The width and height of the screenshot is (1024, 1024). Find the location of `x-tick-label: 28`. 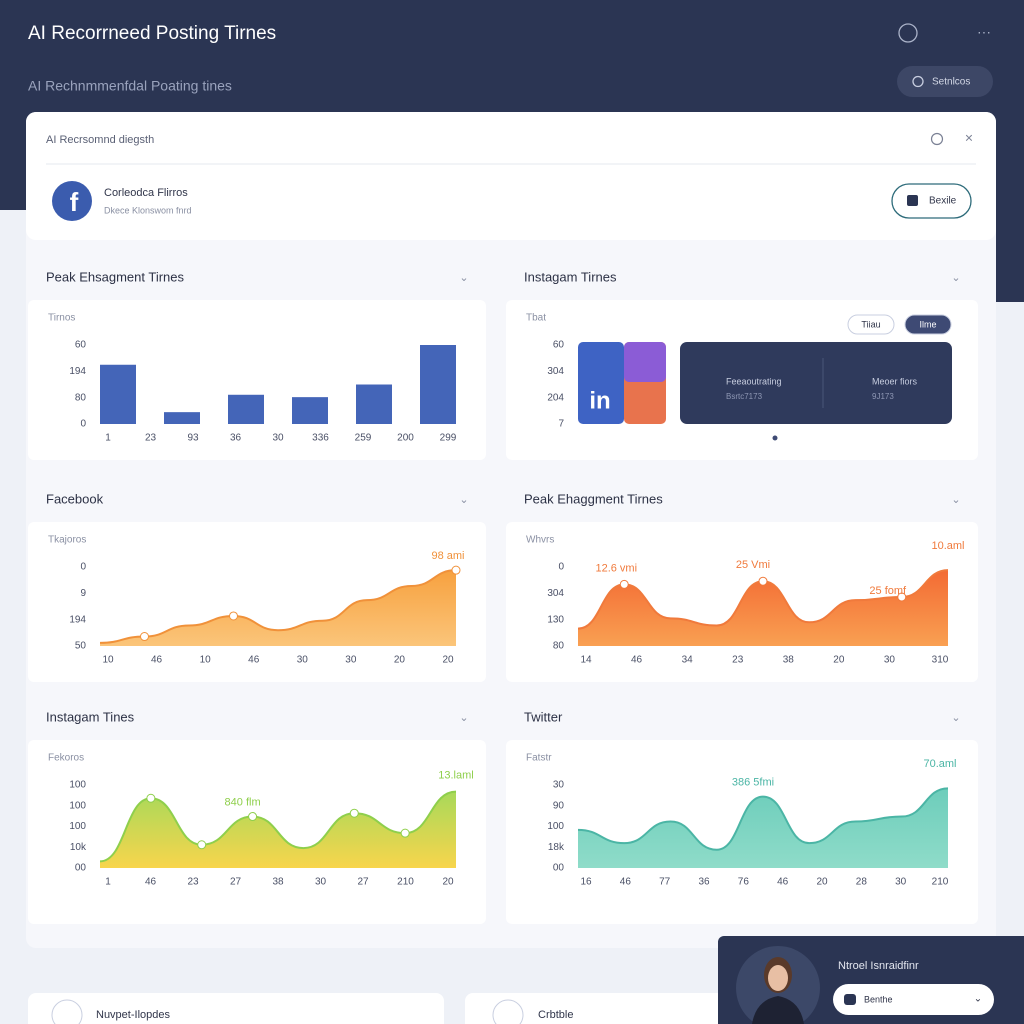

x-tick-label: 28 is located at coordinates (862, 882).